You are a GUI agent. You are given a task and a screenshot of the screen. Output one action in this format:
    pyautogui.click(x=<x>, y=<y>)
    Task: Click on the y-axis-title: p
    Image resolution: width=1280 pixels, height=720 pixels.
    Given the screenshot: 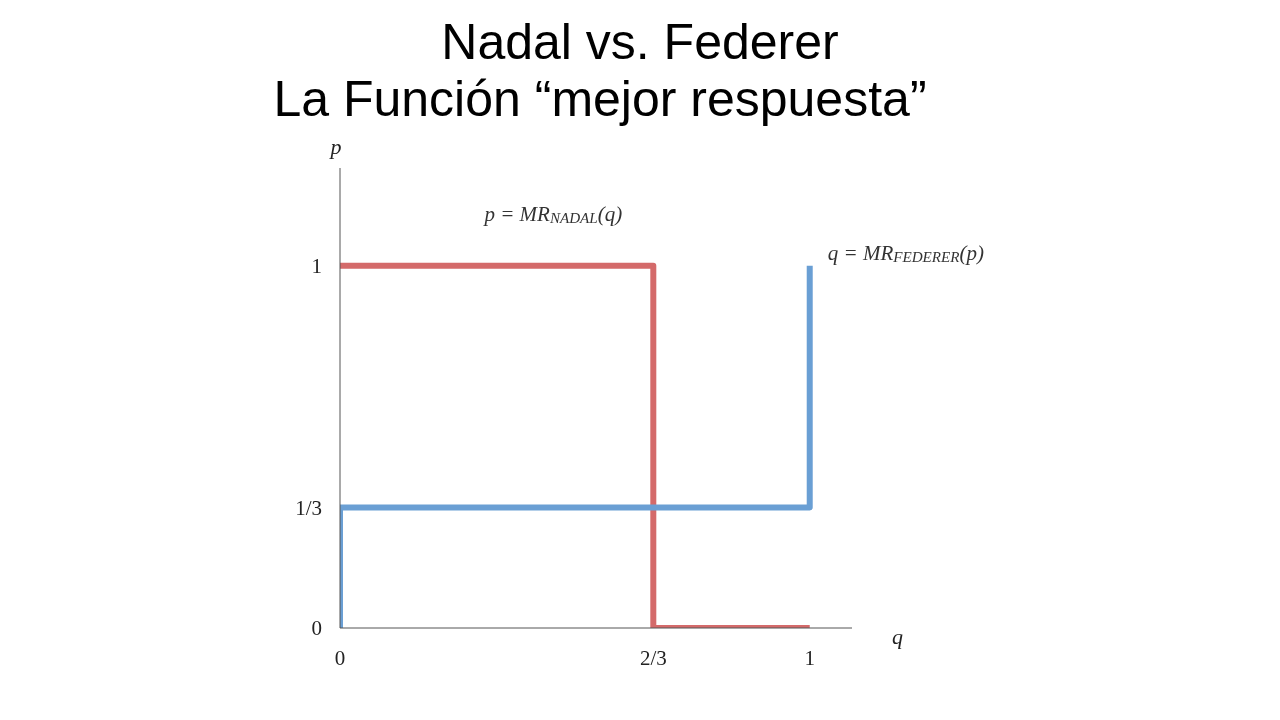 What is the action you would take?
    pyautogui.click(x=335, y=146)
    